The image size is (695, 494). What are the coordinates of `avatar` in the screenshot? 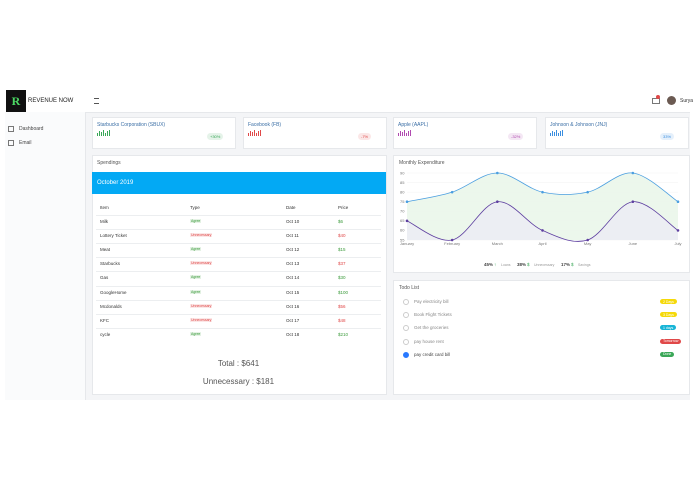 It's located at (671, 100).